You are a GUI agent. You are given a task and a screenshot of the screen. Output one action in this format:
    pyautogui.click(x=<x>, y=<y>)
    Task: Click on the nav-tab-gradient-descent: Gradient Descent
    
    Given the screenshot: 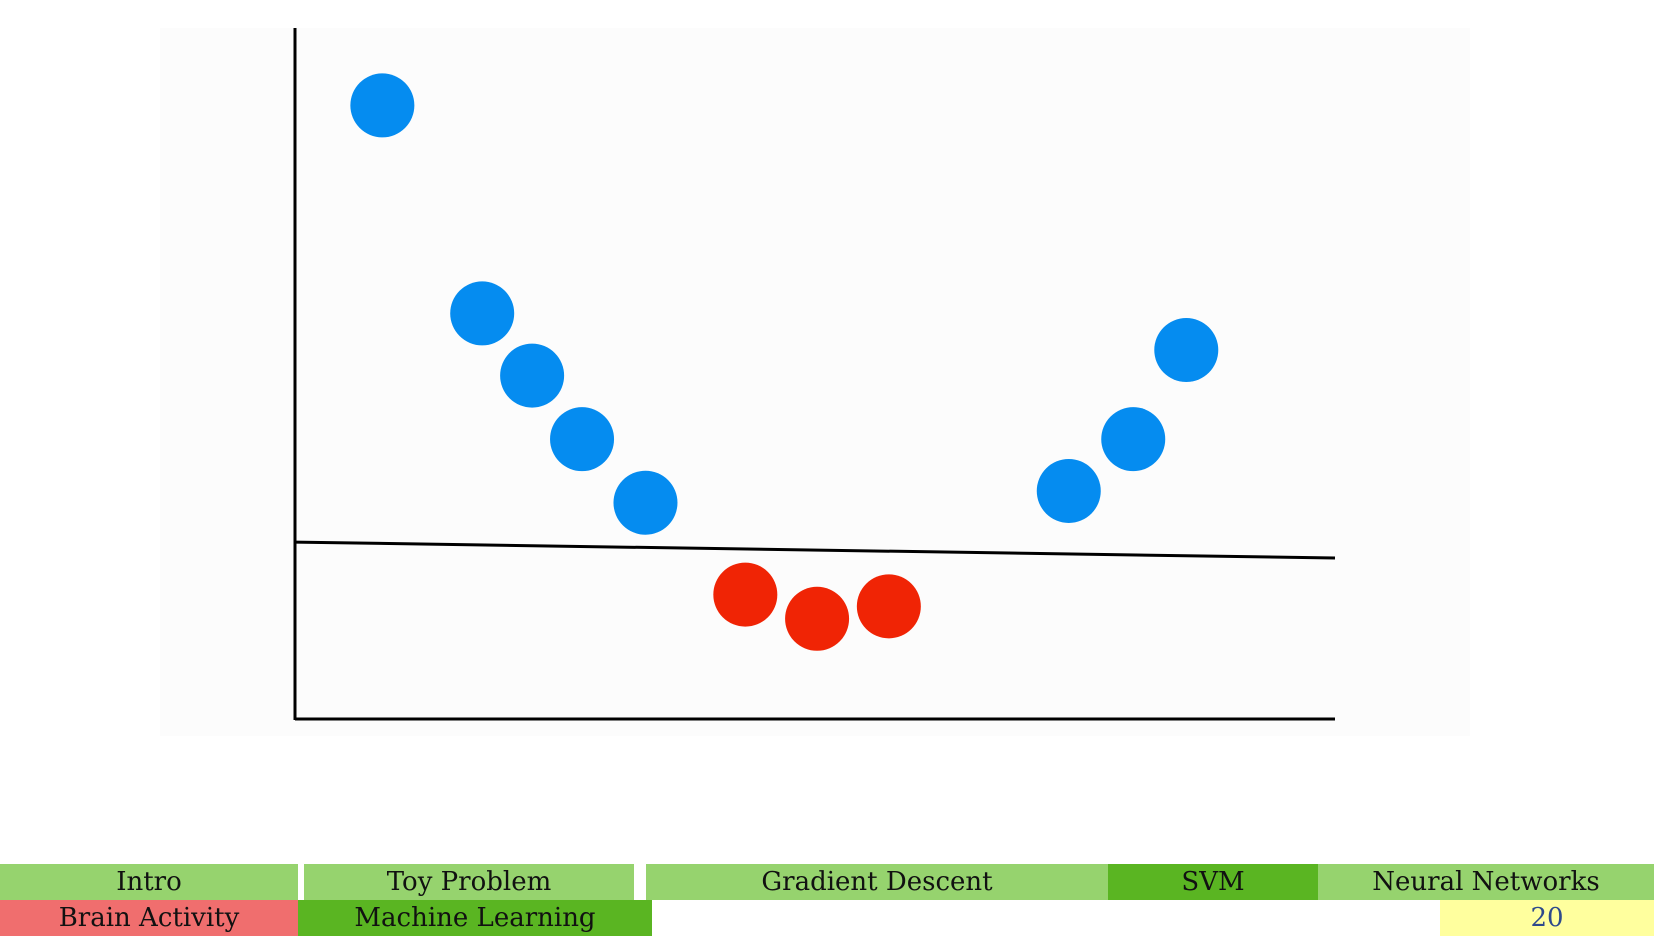 What is the action you would take?
    pyautogui.click(x=877, y=882)
    